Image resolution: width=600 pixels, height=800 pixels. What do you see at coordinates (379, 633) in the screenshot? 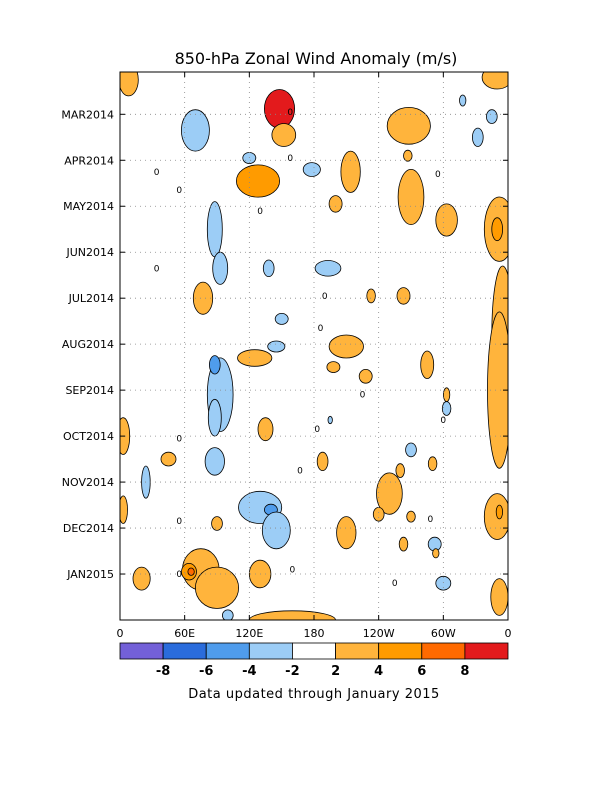
I see `x-tick-label-4: 120W` at bounding box center [379, 633].